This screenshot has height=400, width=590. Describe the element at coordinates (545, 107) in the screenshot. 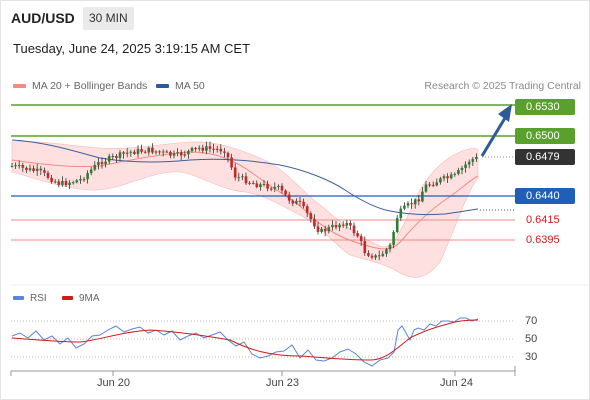

I see `level-tag-0.6530: 0.6530` at that location.